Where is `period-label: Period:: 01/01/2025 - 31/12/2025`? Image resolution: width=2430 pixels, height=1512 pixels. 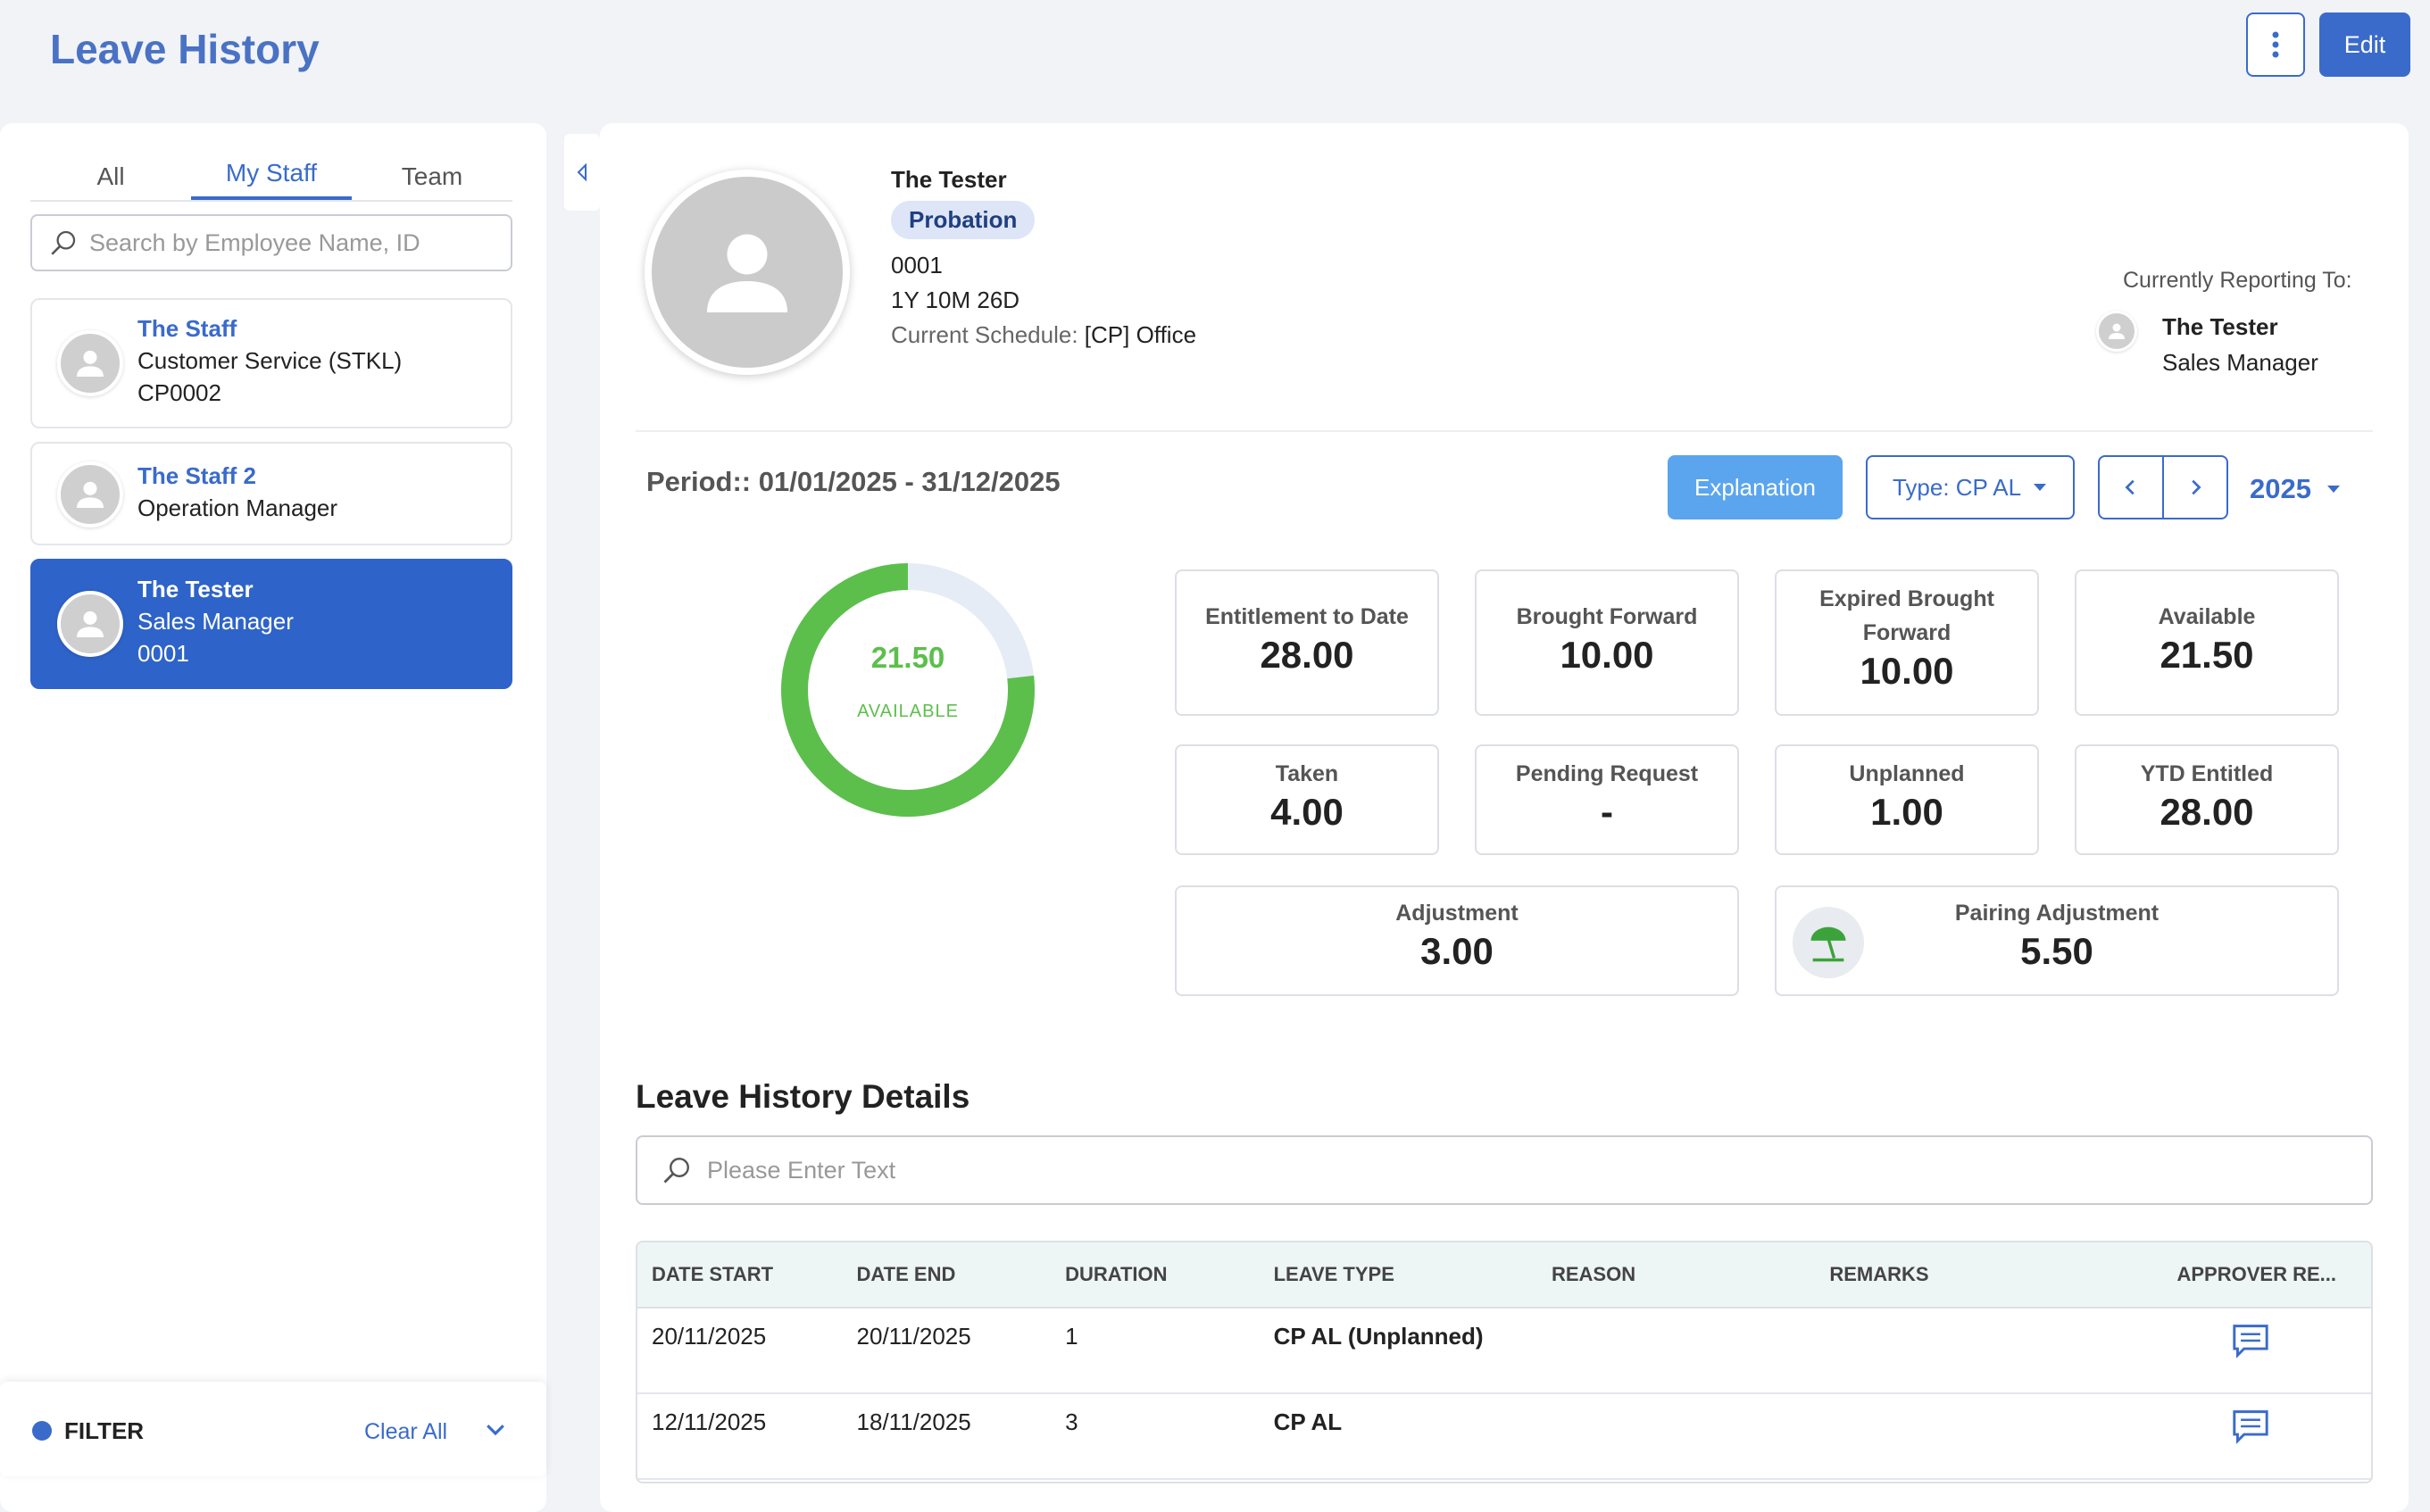 period-label: Period:: 01/01/2025 - 31/12/2025 is located at coordinates (854, 482).